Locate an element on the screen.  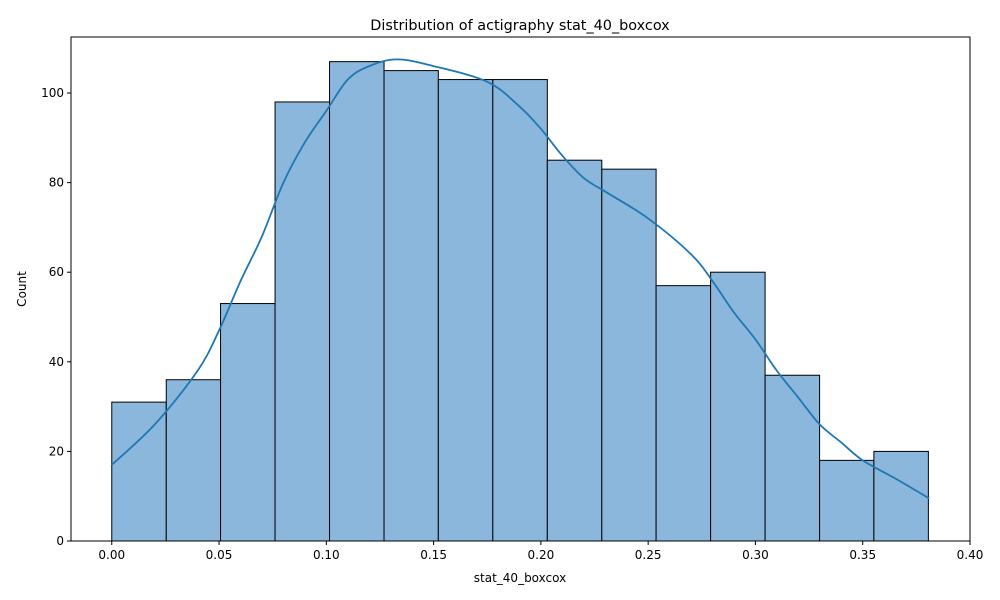
y-tick-label: 100 is located at coordinates (52, 93).